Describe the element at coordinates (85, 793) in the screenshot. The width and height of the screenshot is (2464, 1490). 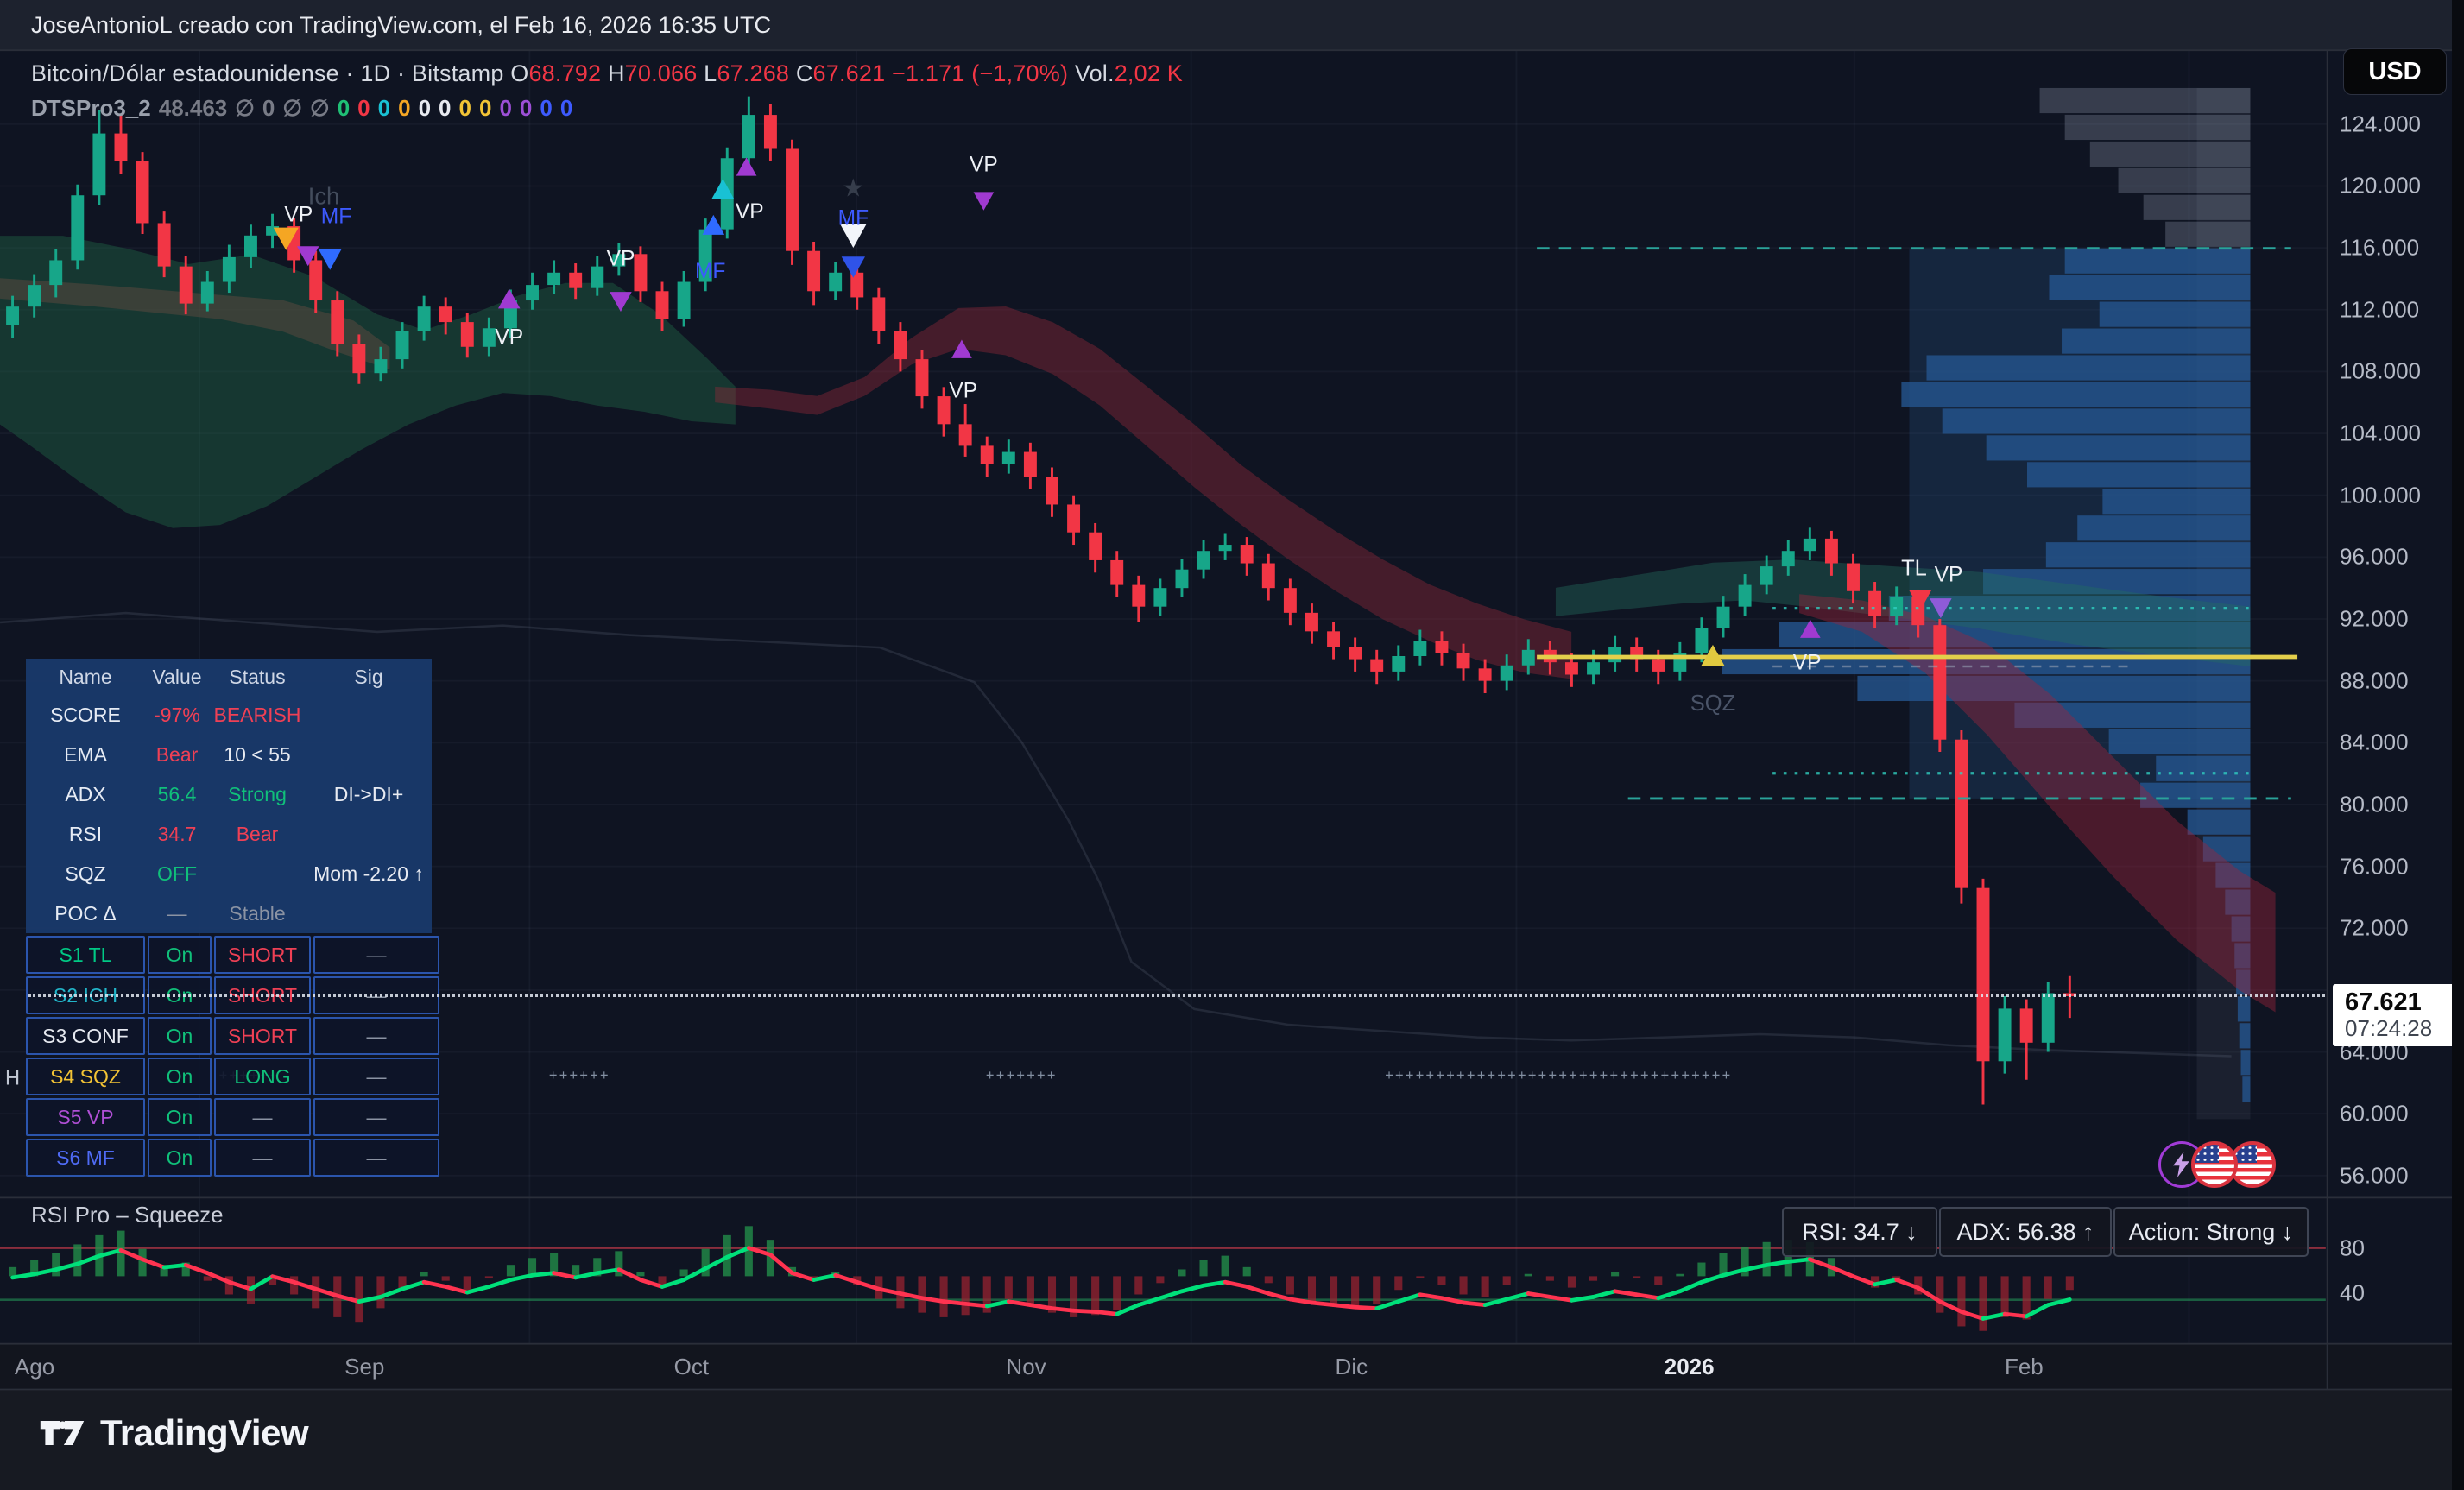
I see `table-cell: ADX` at that location.